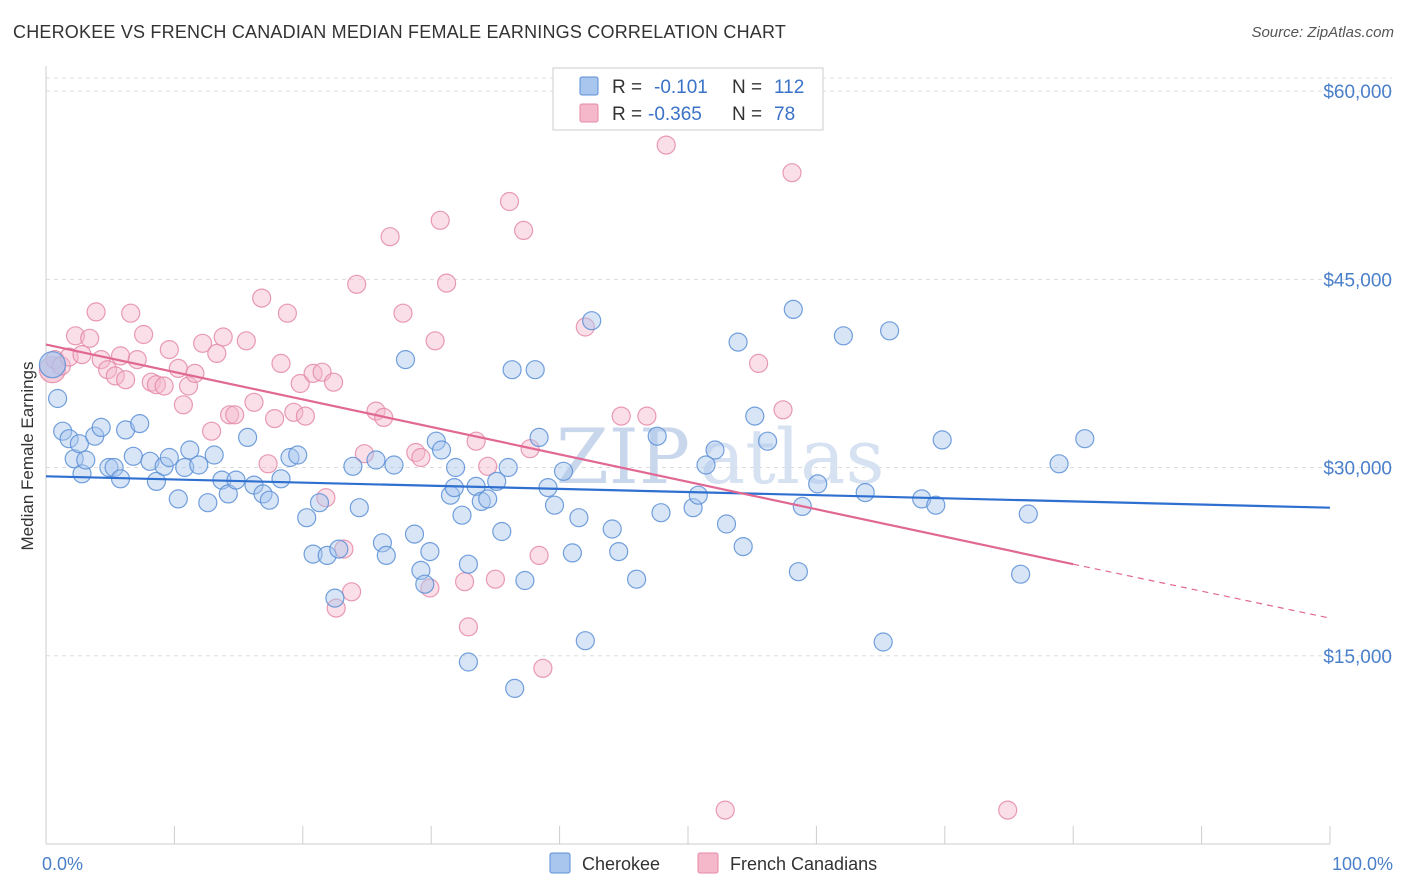 The image size is (1406, 892). Describe the element at coordinates (1357, 92) in the screenshot. I see `y-tick-label-3: $60,000` at that location.